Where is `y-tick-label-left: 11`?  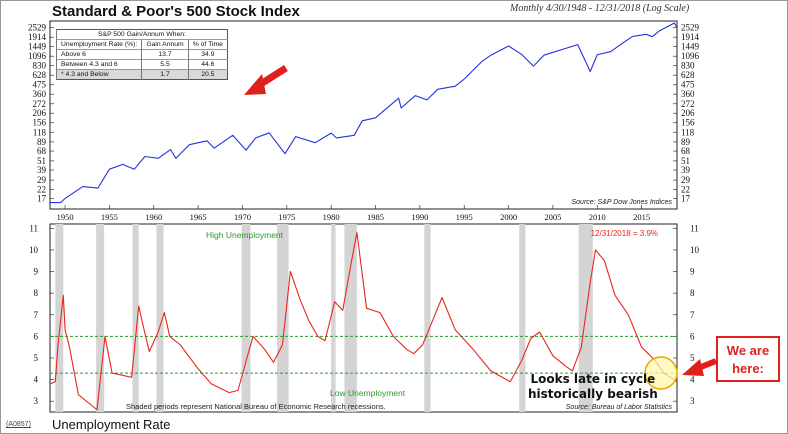 y-tick-label-left: 11 is located at coordinates (33, 228).